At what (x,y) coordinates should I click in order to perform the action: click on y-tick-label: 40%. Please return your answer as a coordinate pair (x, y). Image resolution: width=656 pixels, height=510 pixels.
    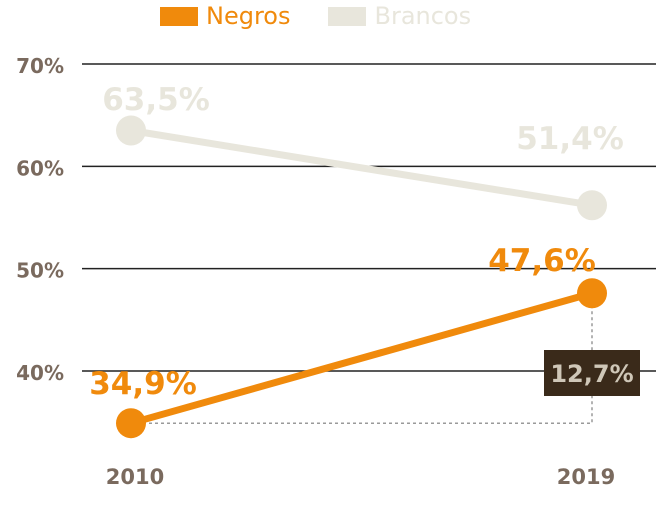
    Looking at the image, I should click on (40, 373).